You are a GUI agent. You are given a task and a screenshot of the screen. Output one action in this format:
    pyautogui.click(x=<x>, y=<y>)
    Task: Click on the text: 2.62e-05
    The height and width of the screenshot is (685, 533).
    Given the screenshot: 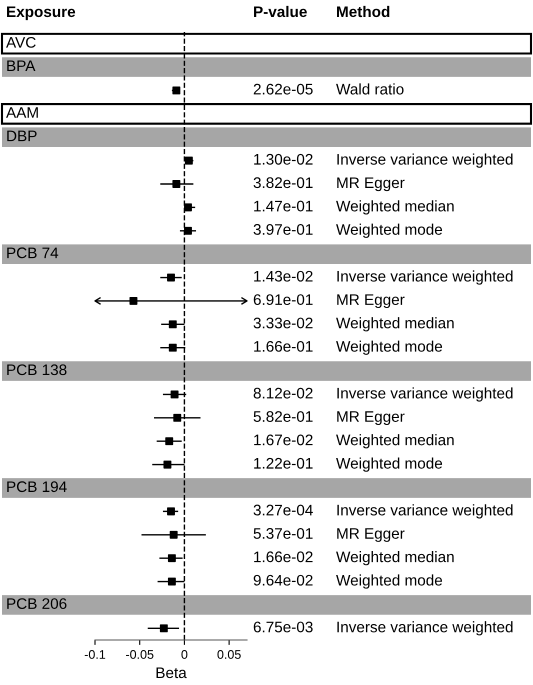 What is the action you would take?
    pyautogui.click(x=283, y=89)
    